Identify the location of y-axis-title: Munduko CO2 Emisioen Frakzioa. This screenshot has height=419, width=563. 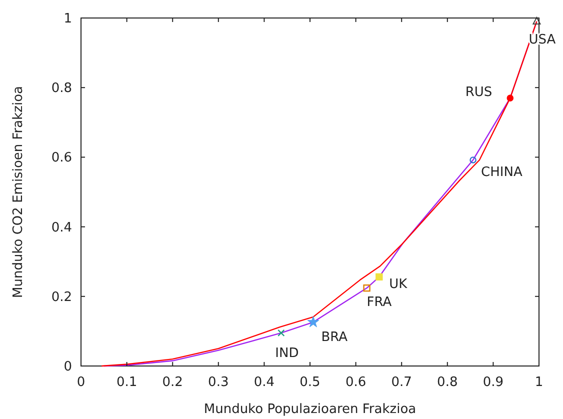
(18, 192).